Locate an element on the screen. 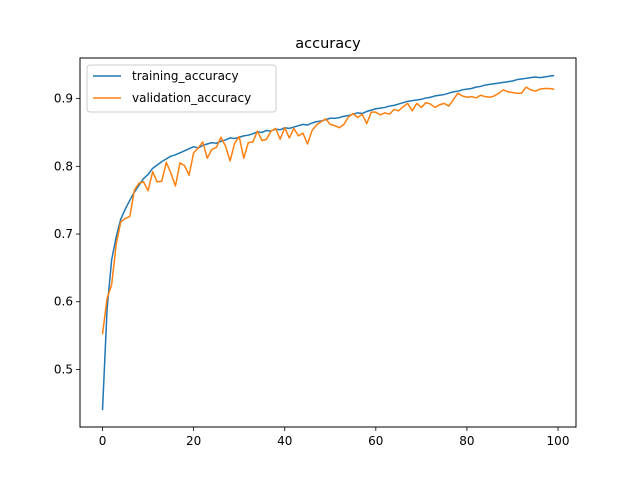 The height and width of the screenshot is (485, 640). x-tick-label: 80 is located at coordinates (466, 441).